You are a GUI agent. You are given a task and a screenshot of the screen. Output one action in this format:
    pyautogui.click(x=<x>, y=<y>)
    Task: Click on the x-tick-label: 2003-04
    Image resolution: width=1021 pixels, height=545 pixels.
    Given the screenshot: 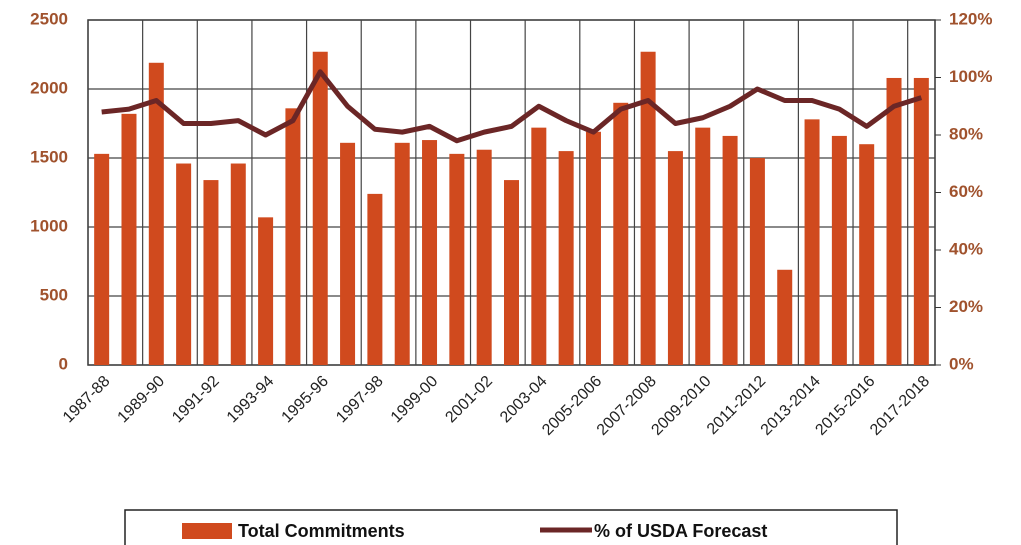 What is the action you would take?
    pyautogui.click(x=524, y=400)
    